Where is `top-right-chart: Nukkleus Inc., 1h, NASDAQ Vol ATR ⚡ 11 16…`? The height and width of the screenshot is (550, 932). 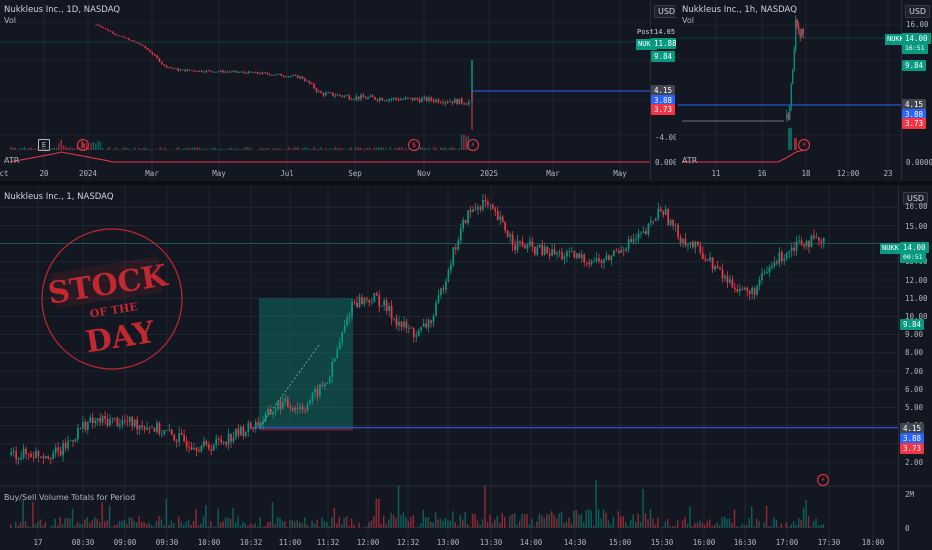 top-right-chart: Nukkleus Inc., 1h, NASDAQ Vol ATR ⚡ 11 16… is located at coordinates (805, 90).